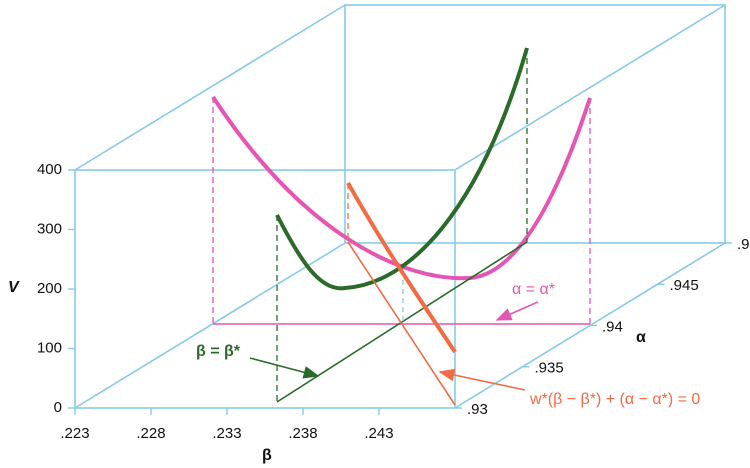 This screenshot has height=468, width=750. I want to click on alpha-tick-label: .935, so click(549, 368).